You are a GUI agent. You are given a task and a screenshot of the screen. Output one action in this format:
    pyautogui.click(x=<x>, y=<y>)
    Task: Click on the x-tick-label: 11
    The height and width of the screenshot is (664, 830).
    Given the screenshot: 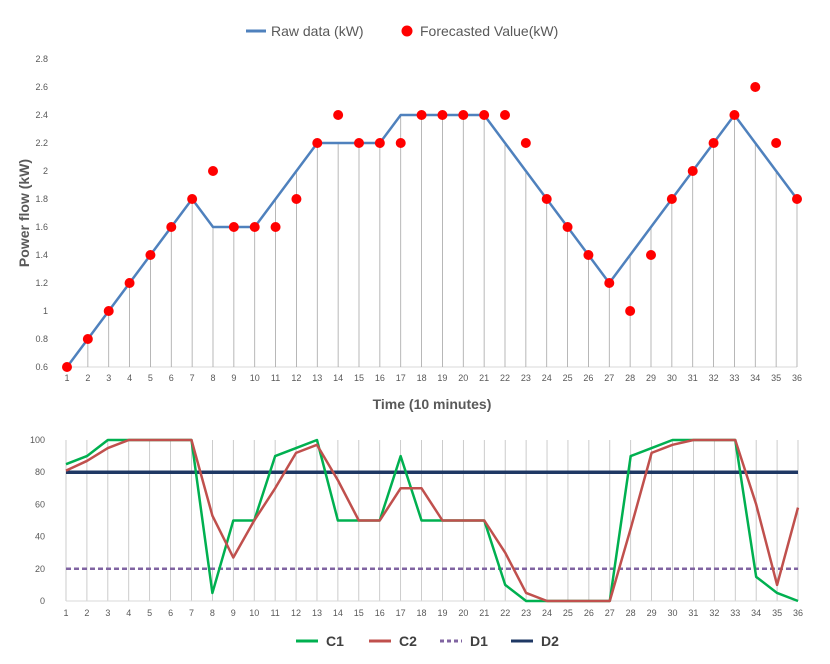 What is the action you would take?
    pyautogui.click(x=274, y=613)
    